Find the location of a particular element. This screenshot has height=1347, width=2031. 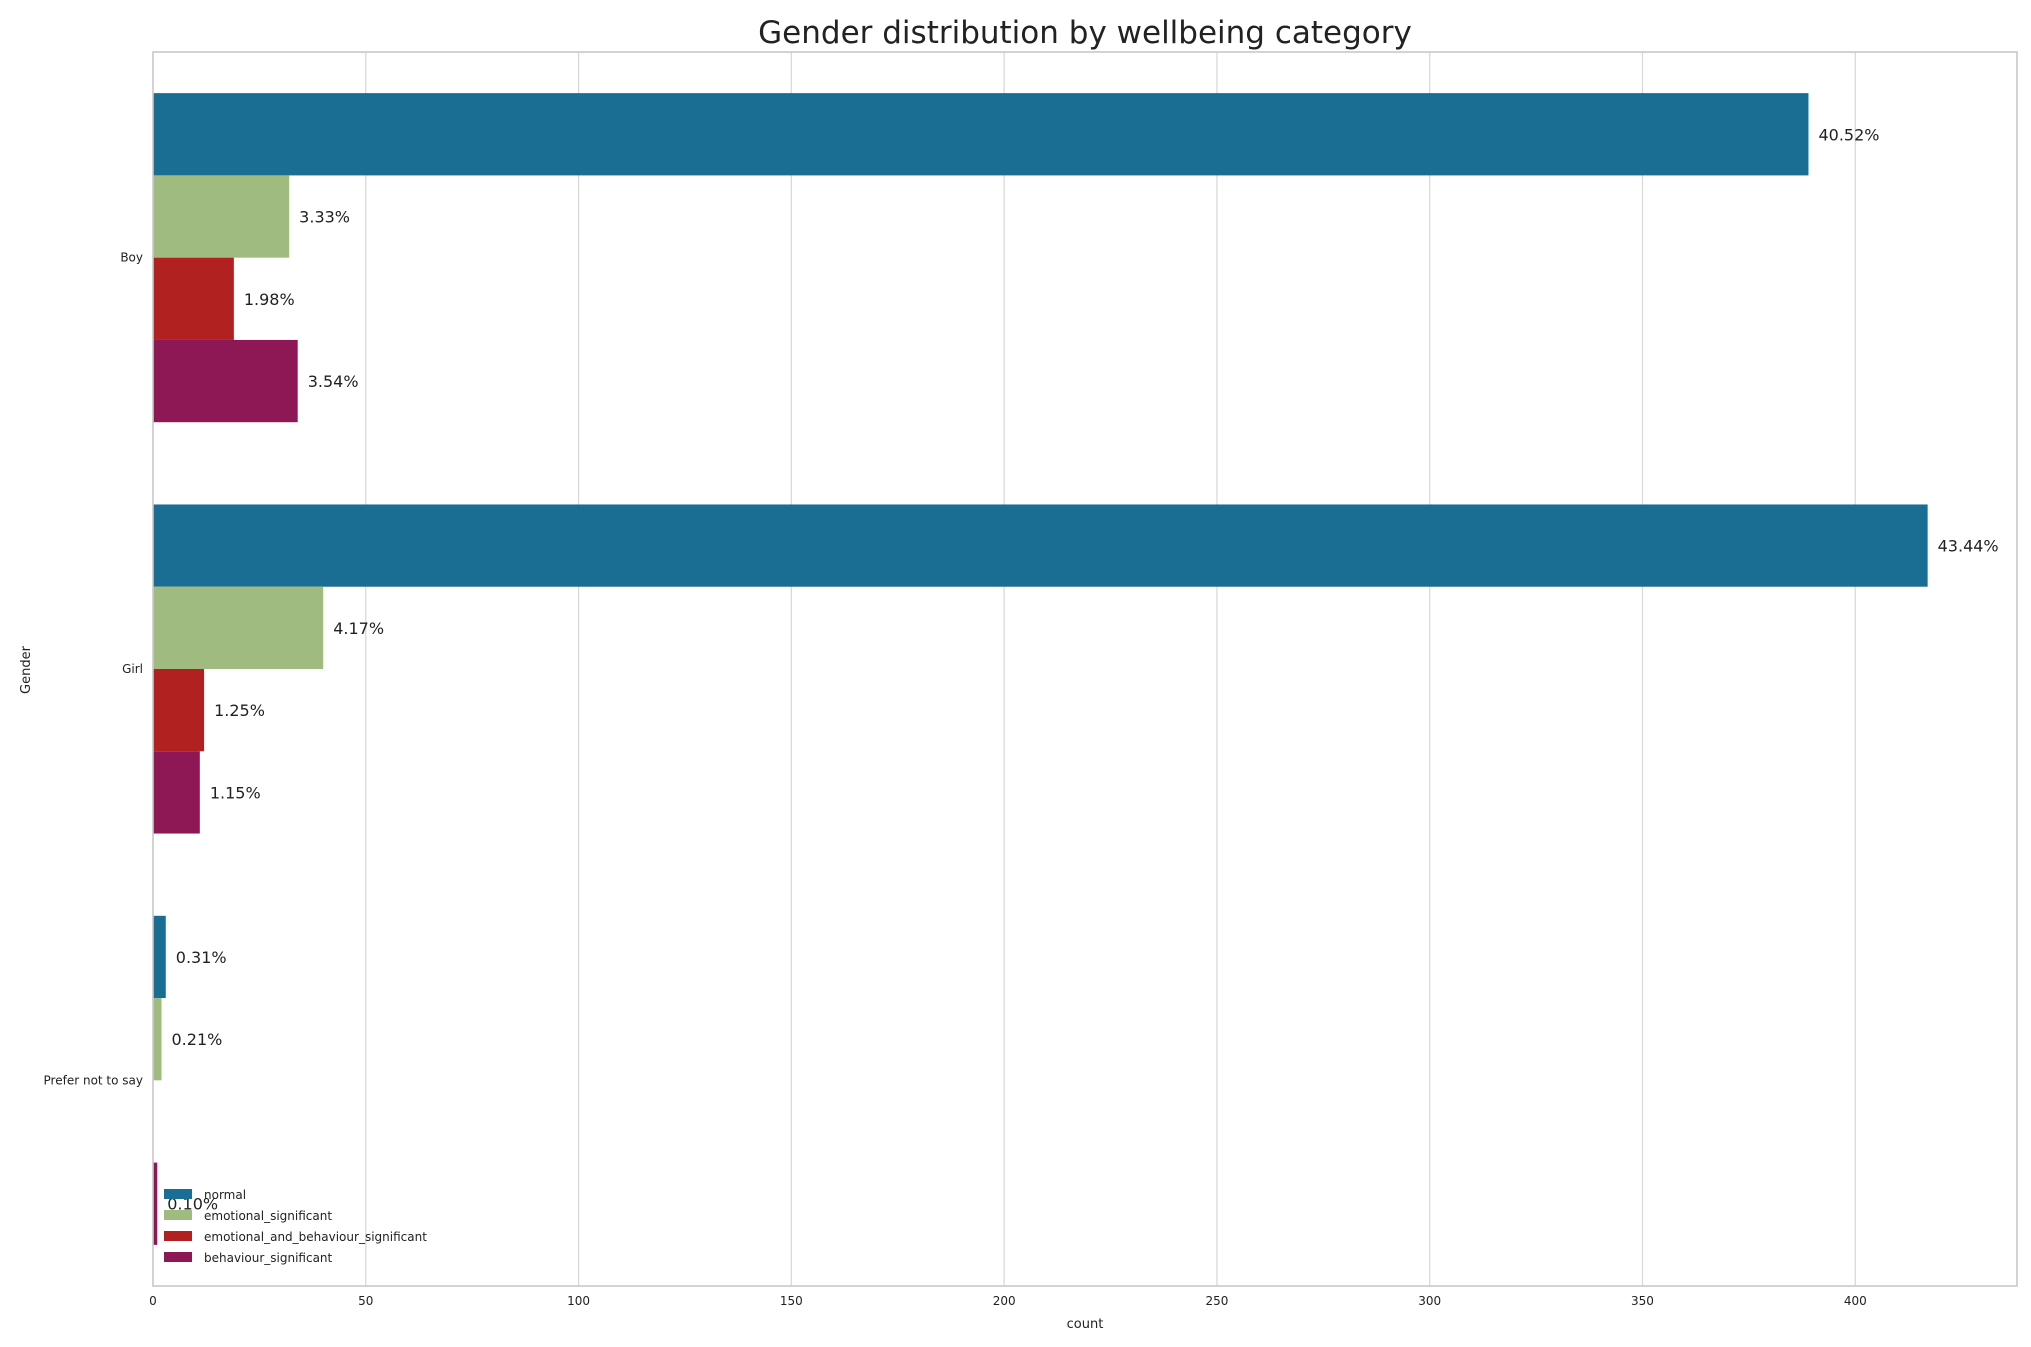

y-tick-label: Prefer not to say is located at coordinates (93, 1080).